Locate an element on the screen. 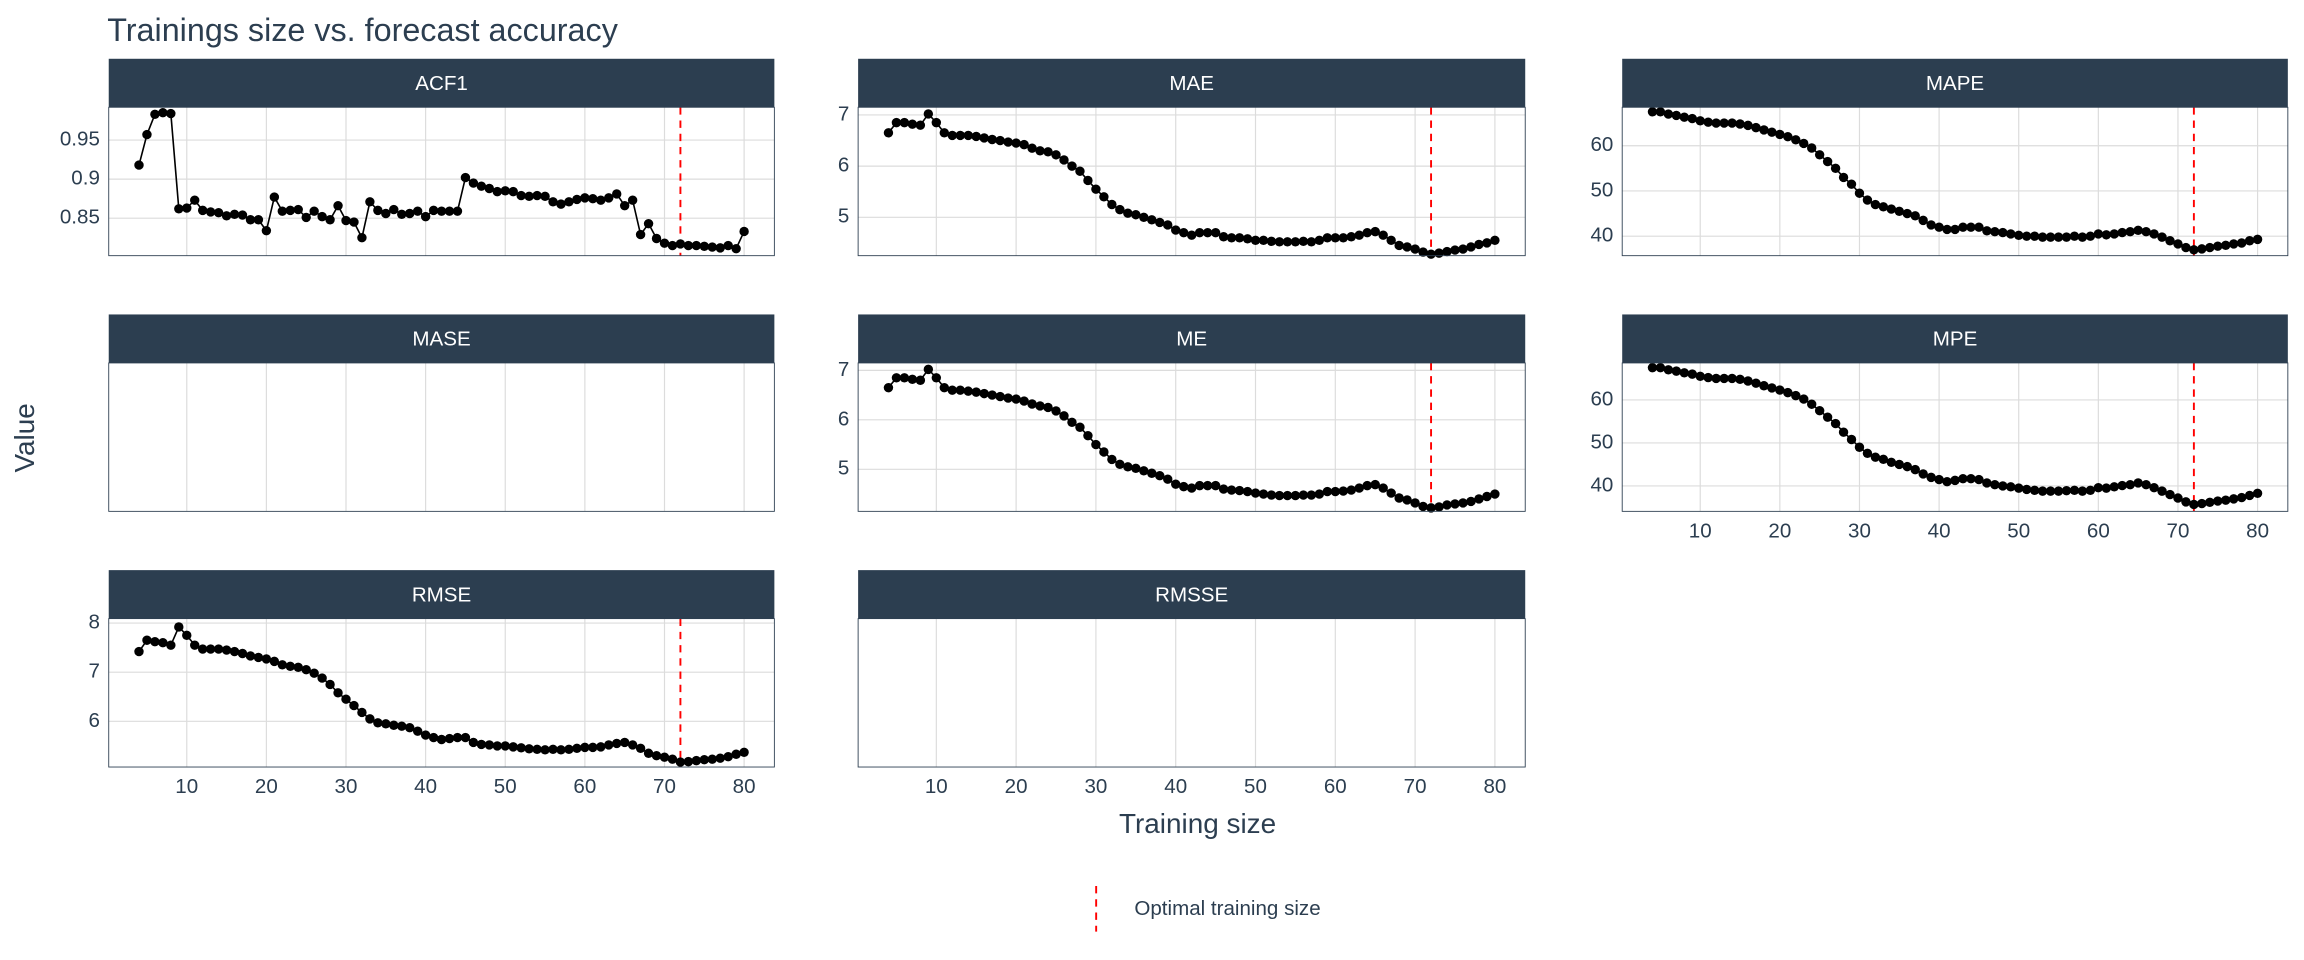 The width and height of the screenshot is (2304, 960). x-axis-label: Training size is located at coordinates (1197, 823).